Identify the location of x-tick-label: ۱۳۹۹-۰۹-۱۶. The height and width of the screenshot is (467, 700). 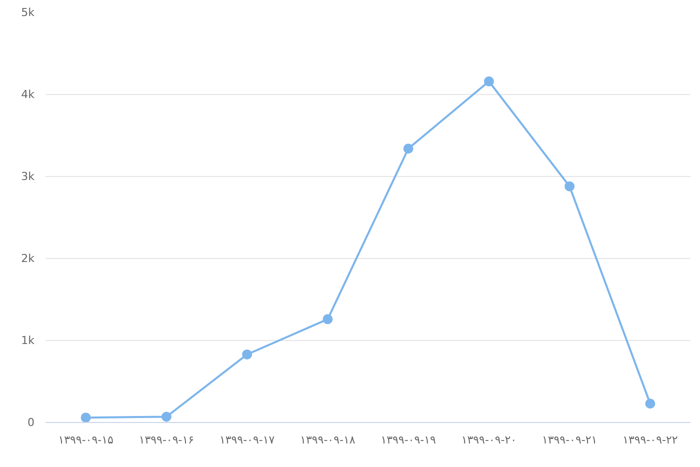
(166, 440).